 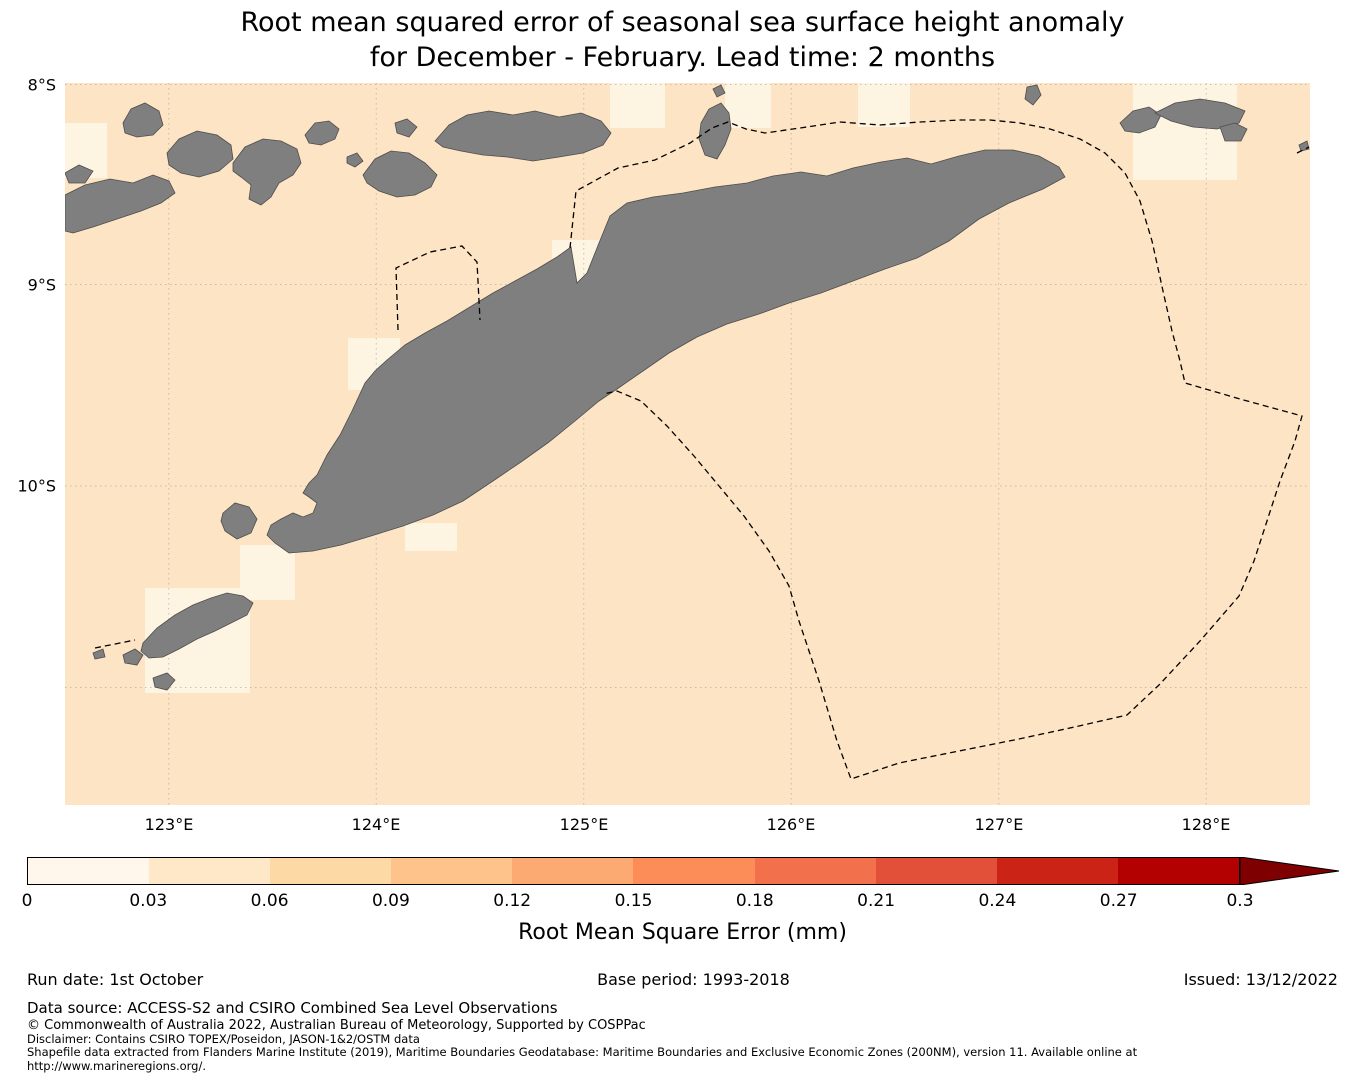 I want to click on colorbar-bar, so click(x=633, y=871).